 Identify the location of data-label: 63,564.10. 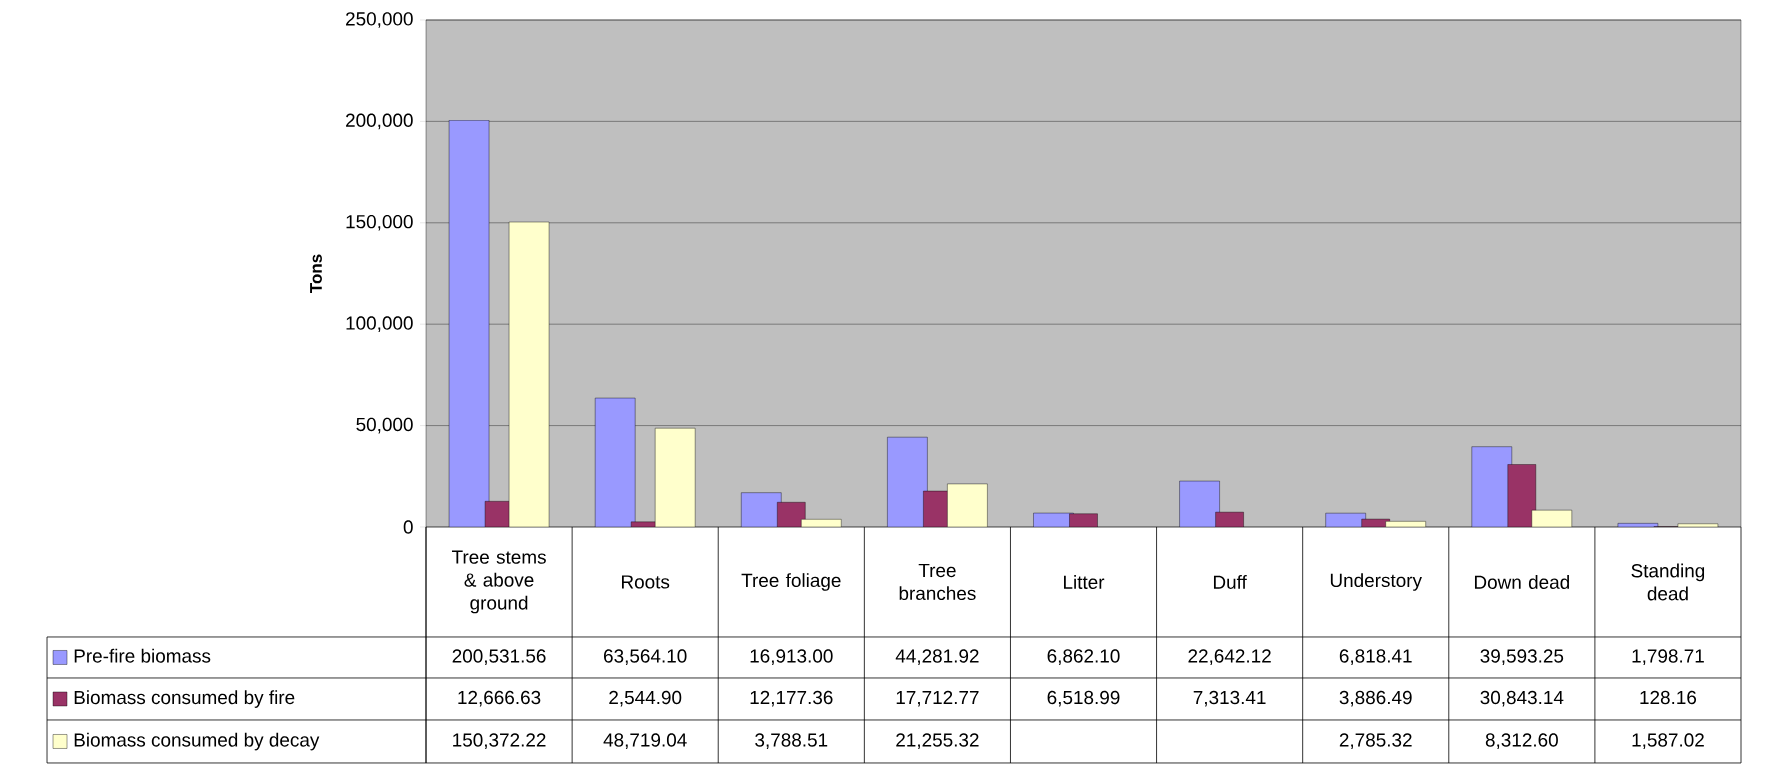
(645, 657).